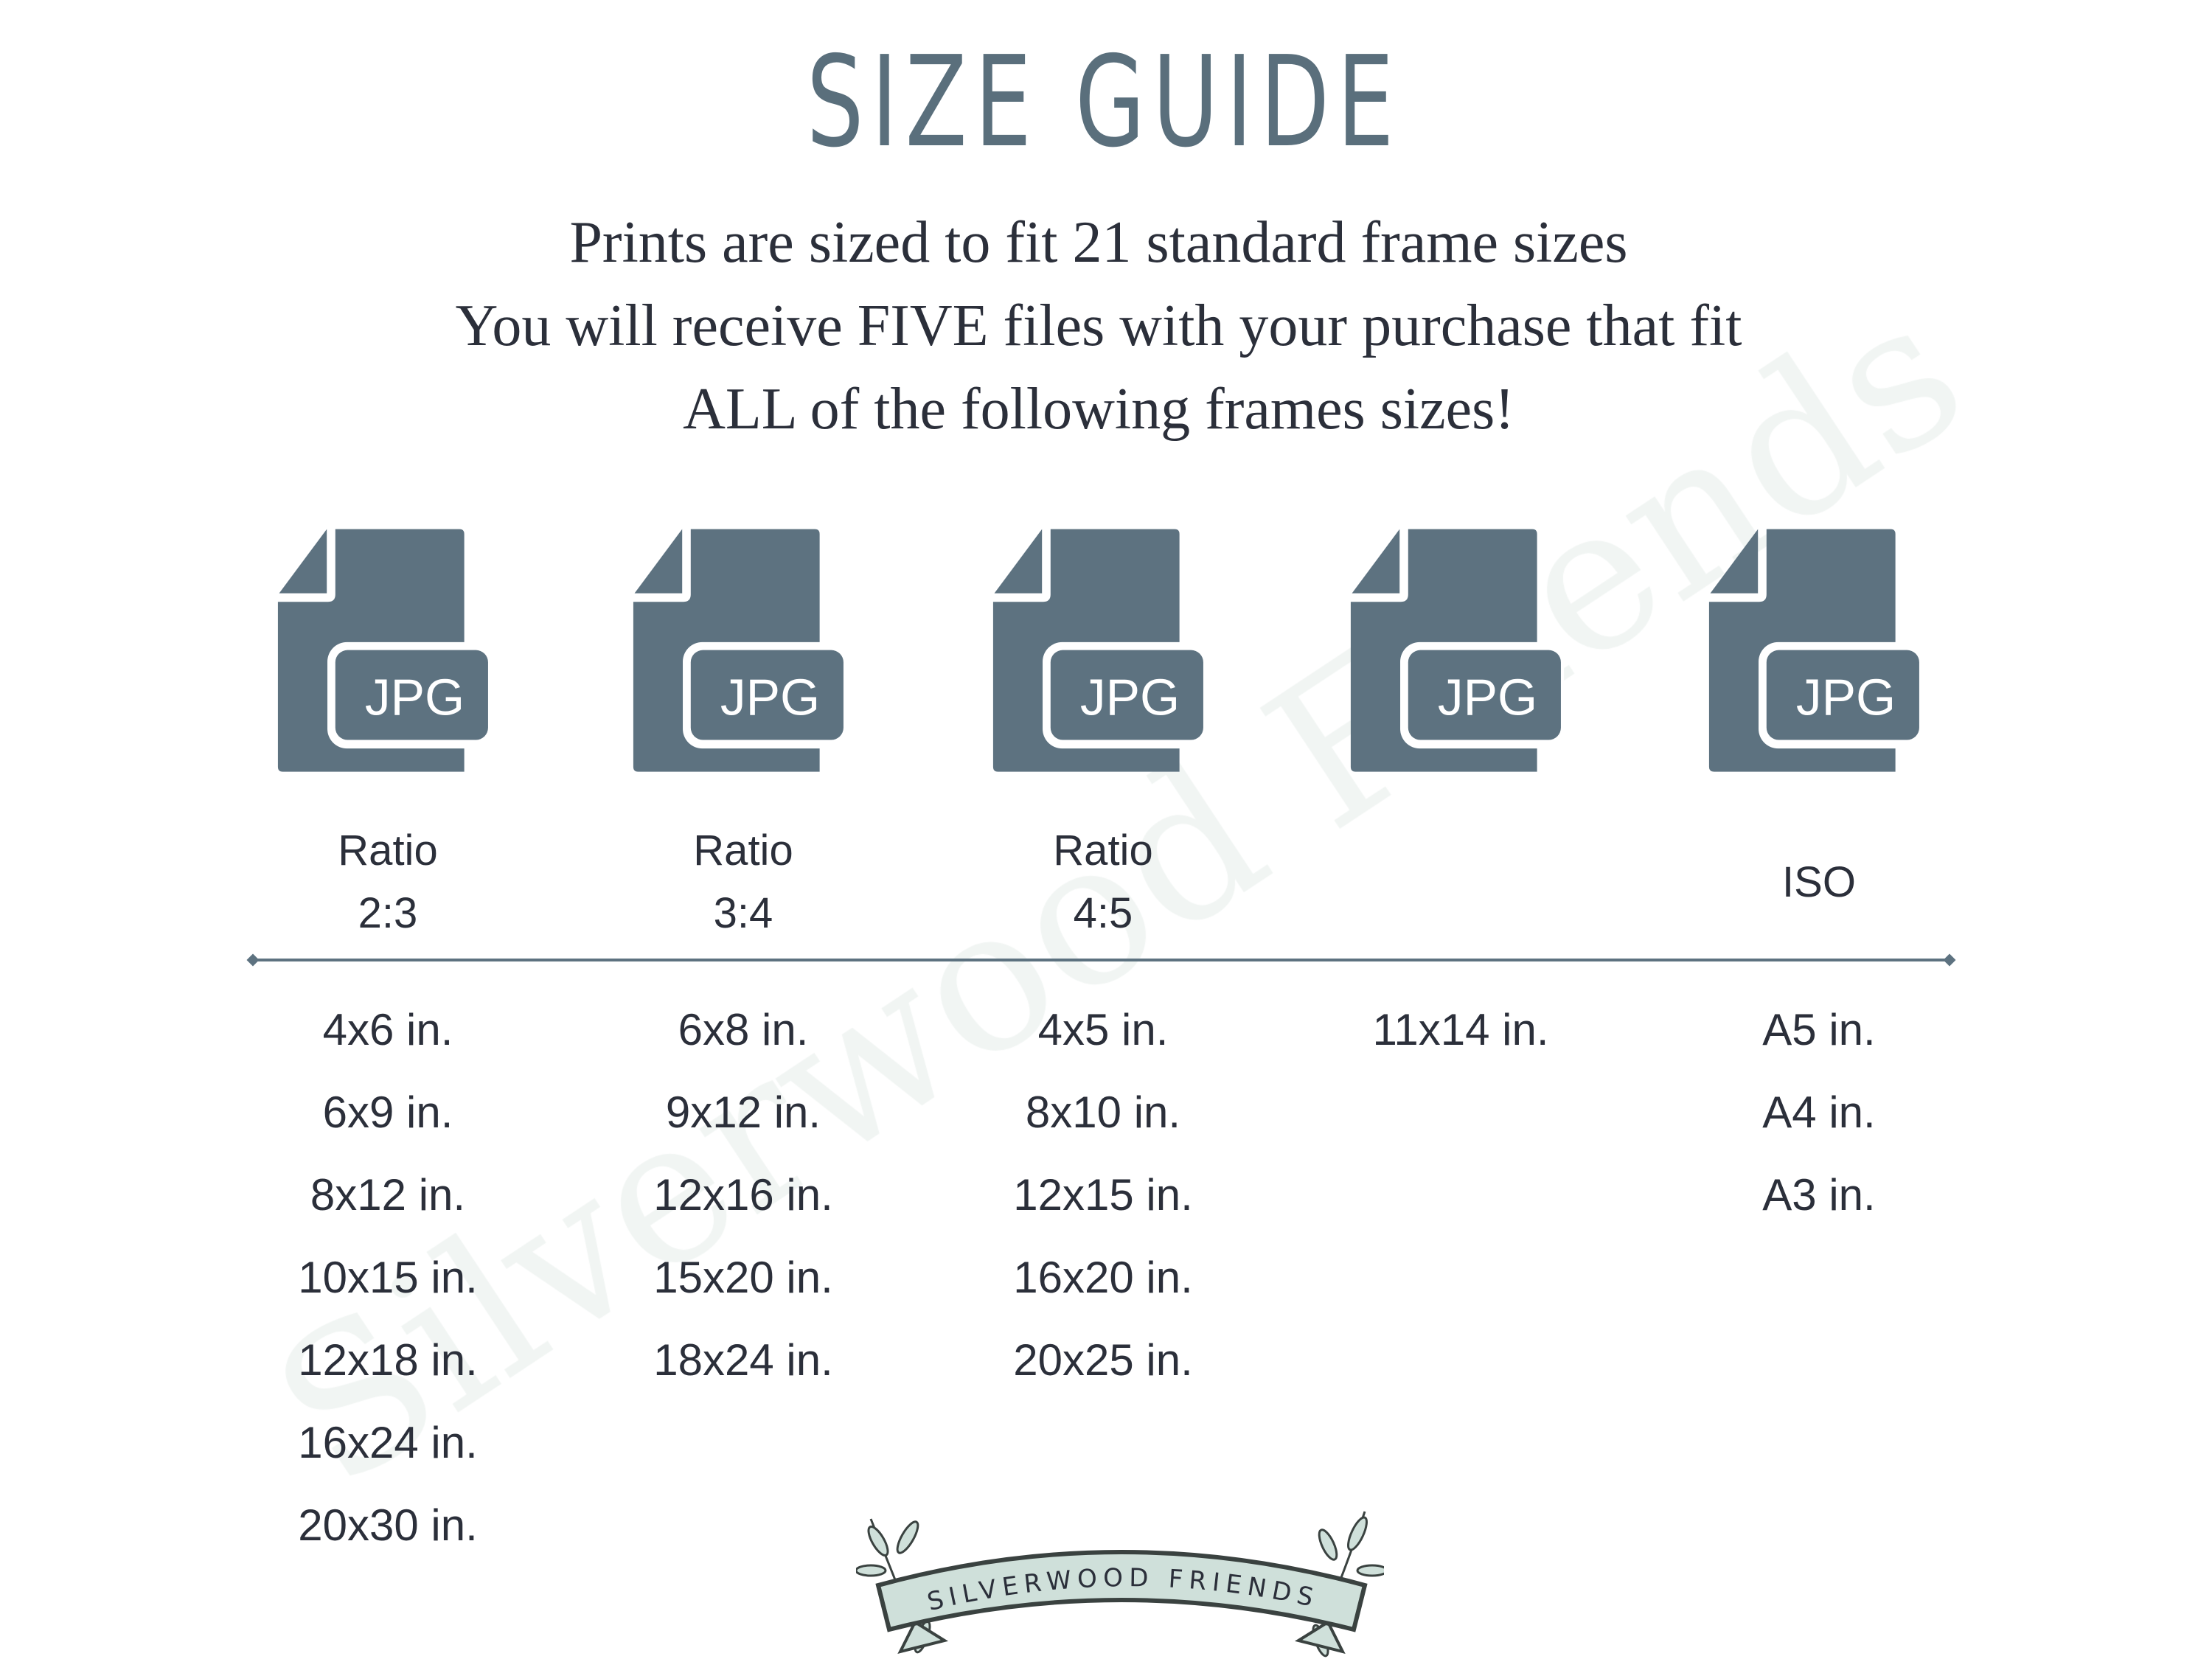  I want to click on frame-size: 16x20 in., so click(1103, 1277).